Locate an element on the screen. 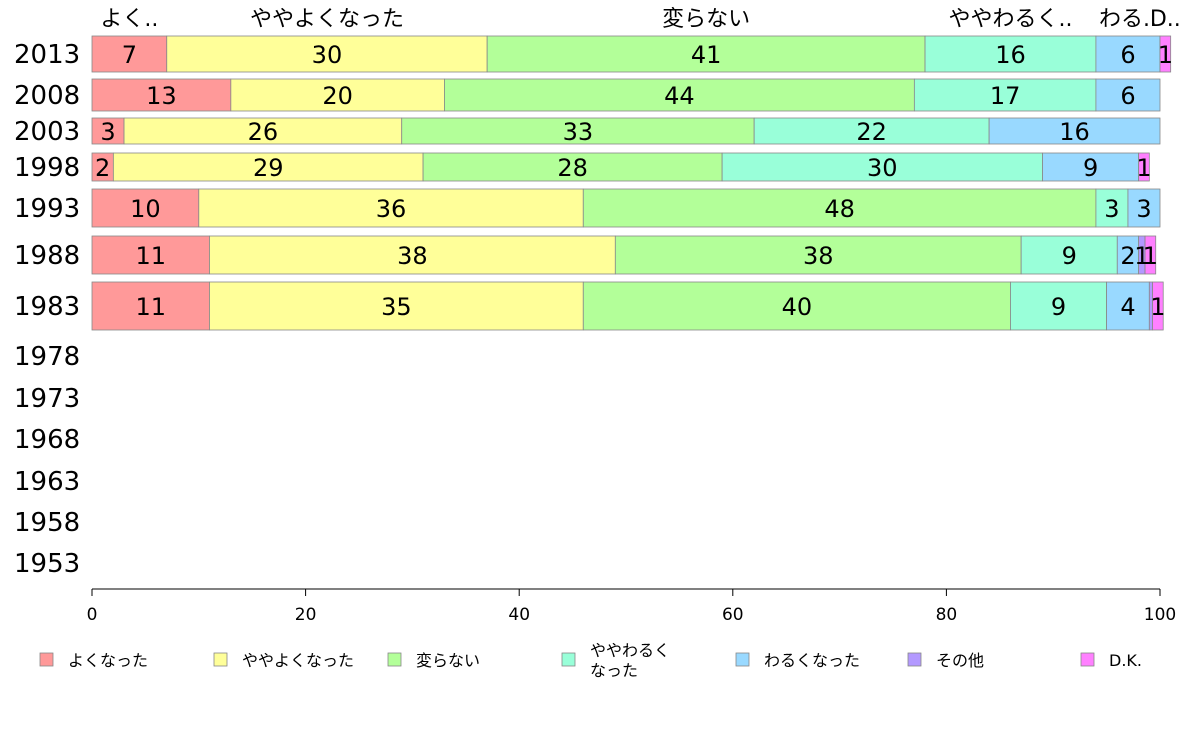  bar-label-2003-series-3: 22 is located at coordinates (871, 132).